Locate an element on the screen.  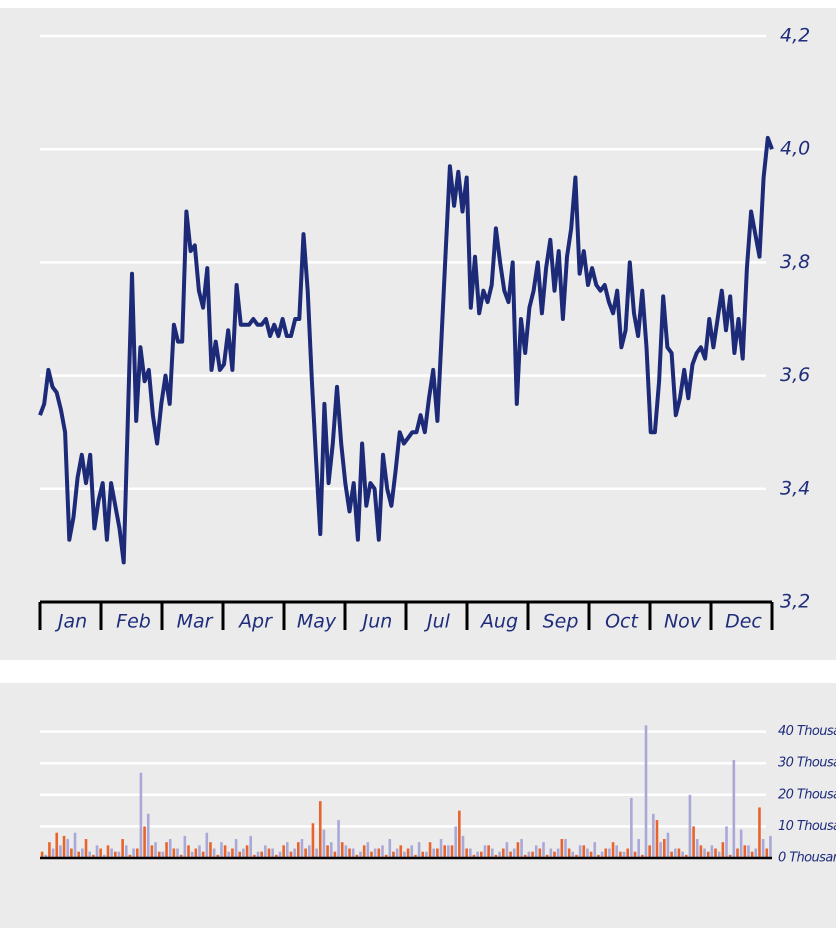
x-tick-label: Sep is located at coordinates (561, 622).